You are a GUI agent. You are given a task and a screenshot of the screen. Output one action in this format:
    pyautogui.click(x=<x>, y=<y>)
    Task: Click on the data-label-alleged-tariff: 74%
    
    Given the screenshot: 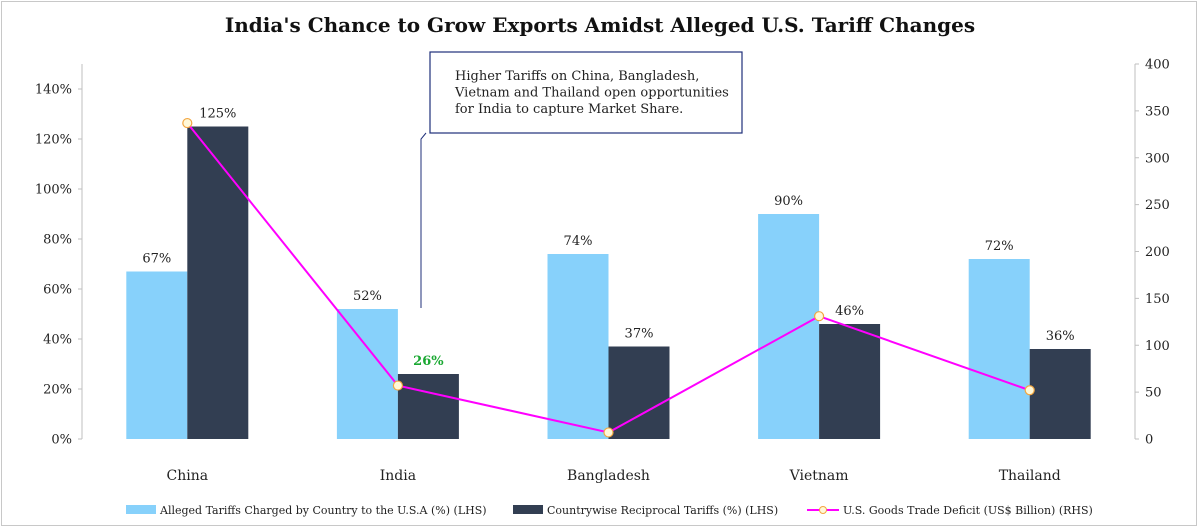 What is the action you would take?
    pyautogui.click(x=578, y=241)
    